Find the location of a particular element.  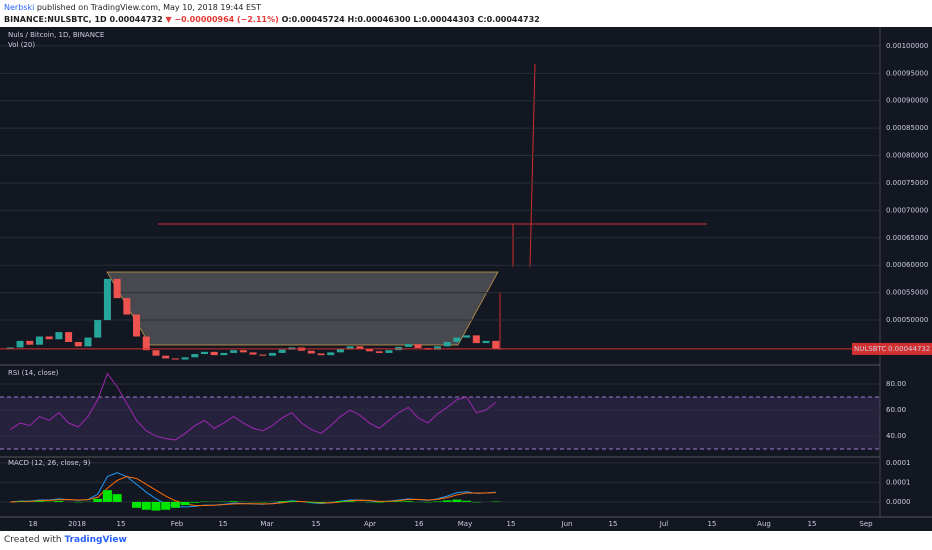

symbol: BINANCE:NULSBTC, 1D is located at coordinates (55, 19).